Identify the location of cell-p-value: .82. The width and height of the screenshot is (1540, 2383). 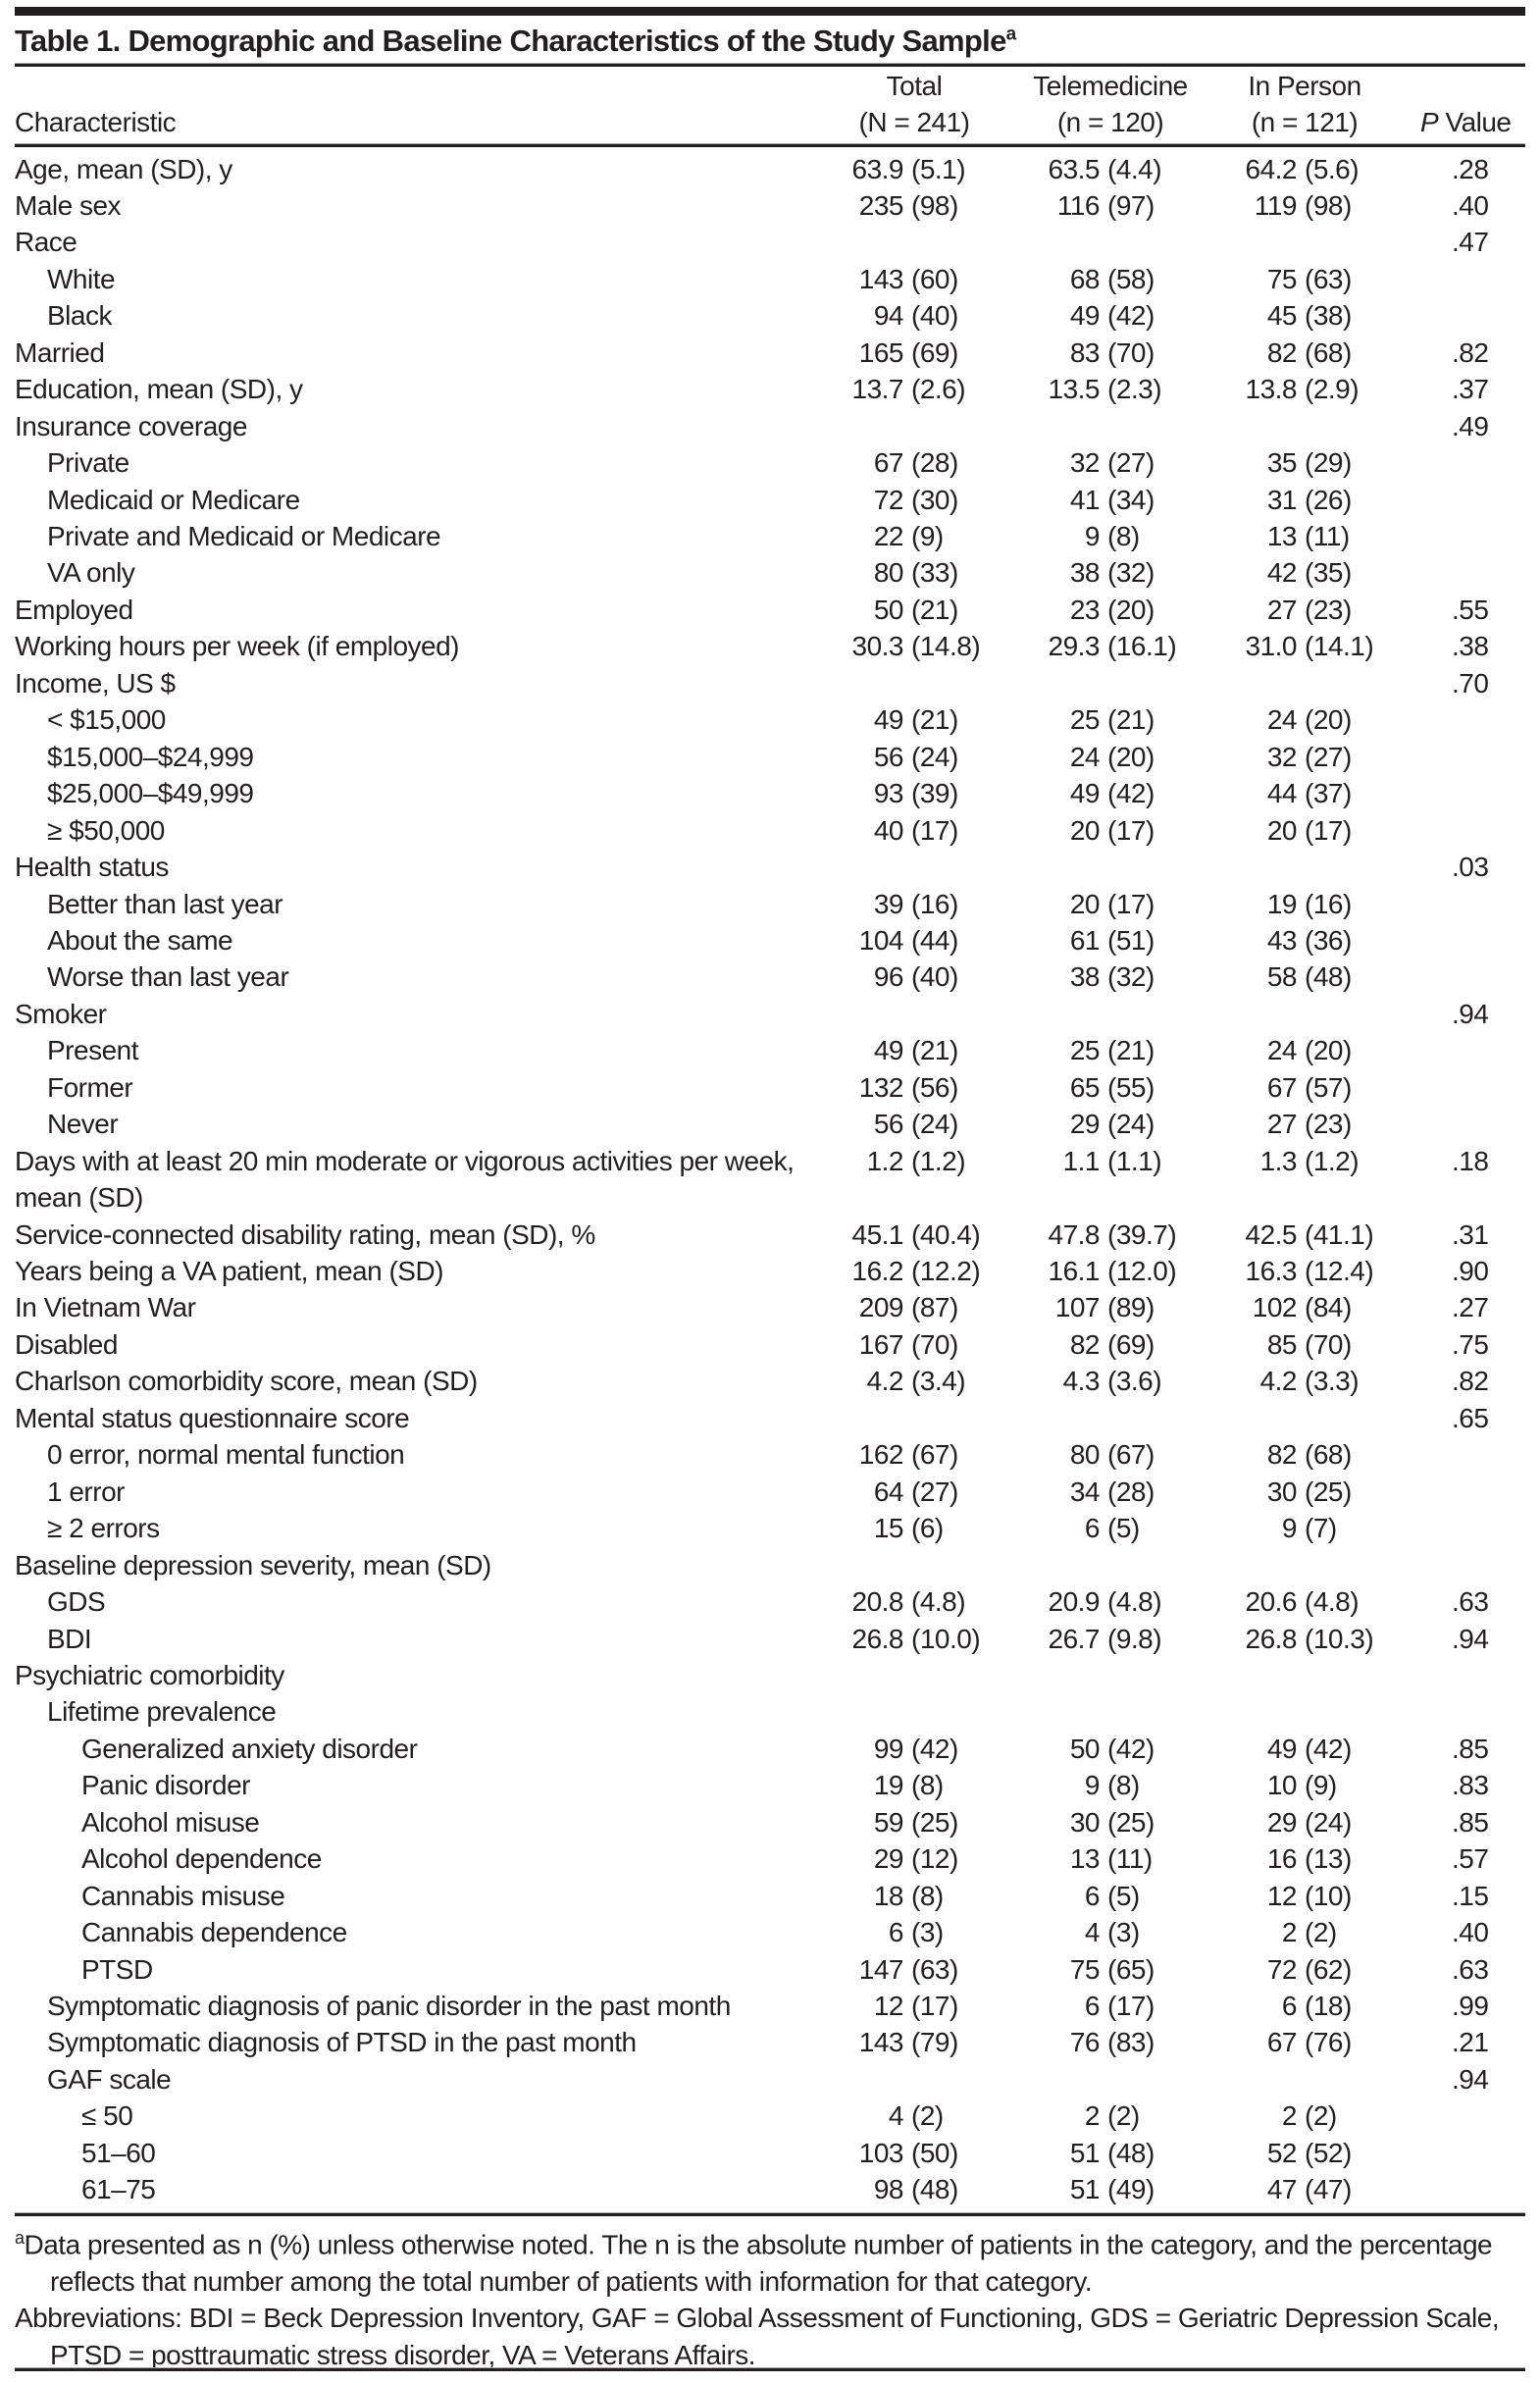
(1470, 1381).